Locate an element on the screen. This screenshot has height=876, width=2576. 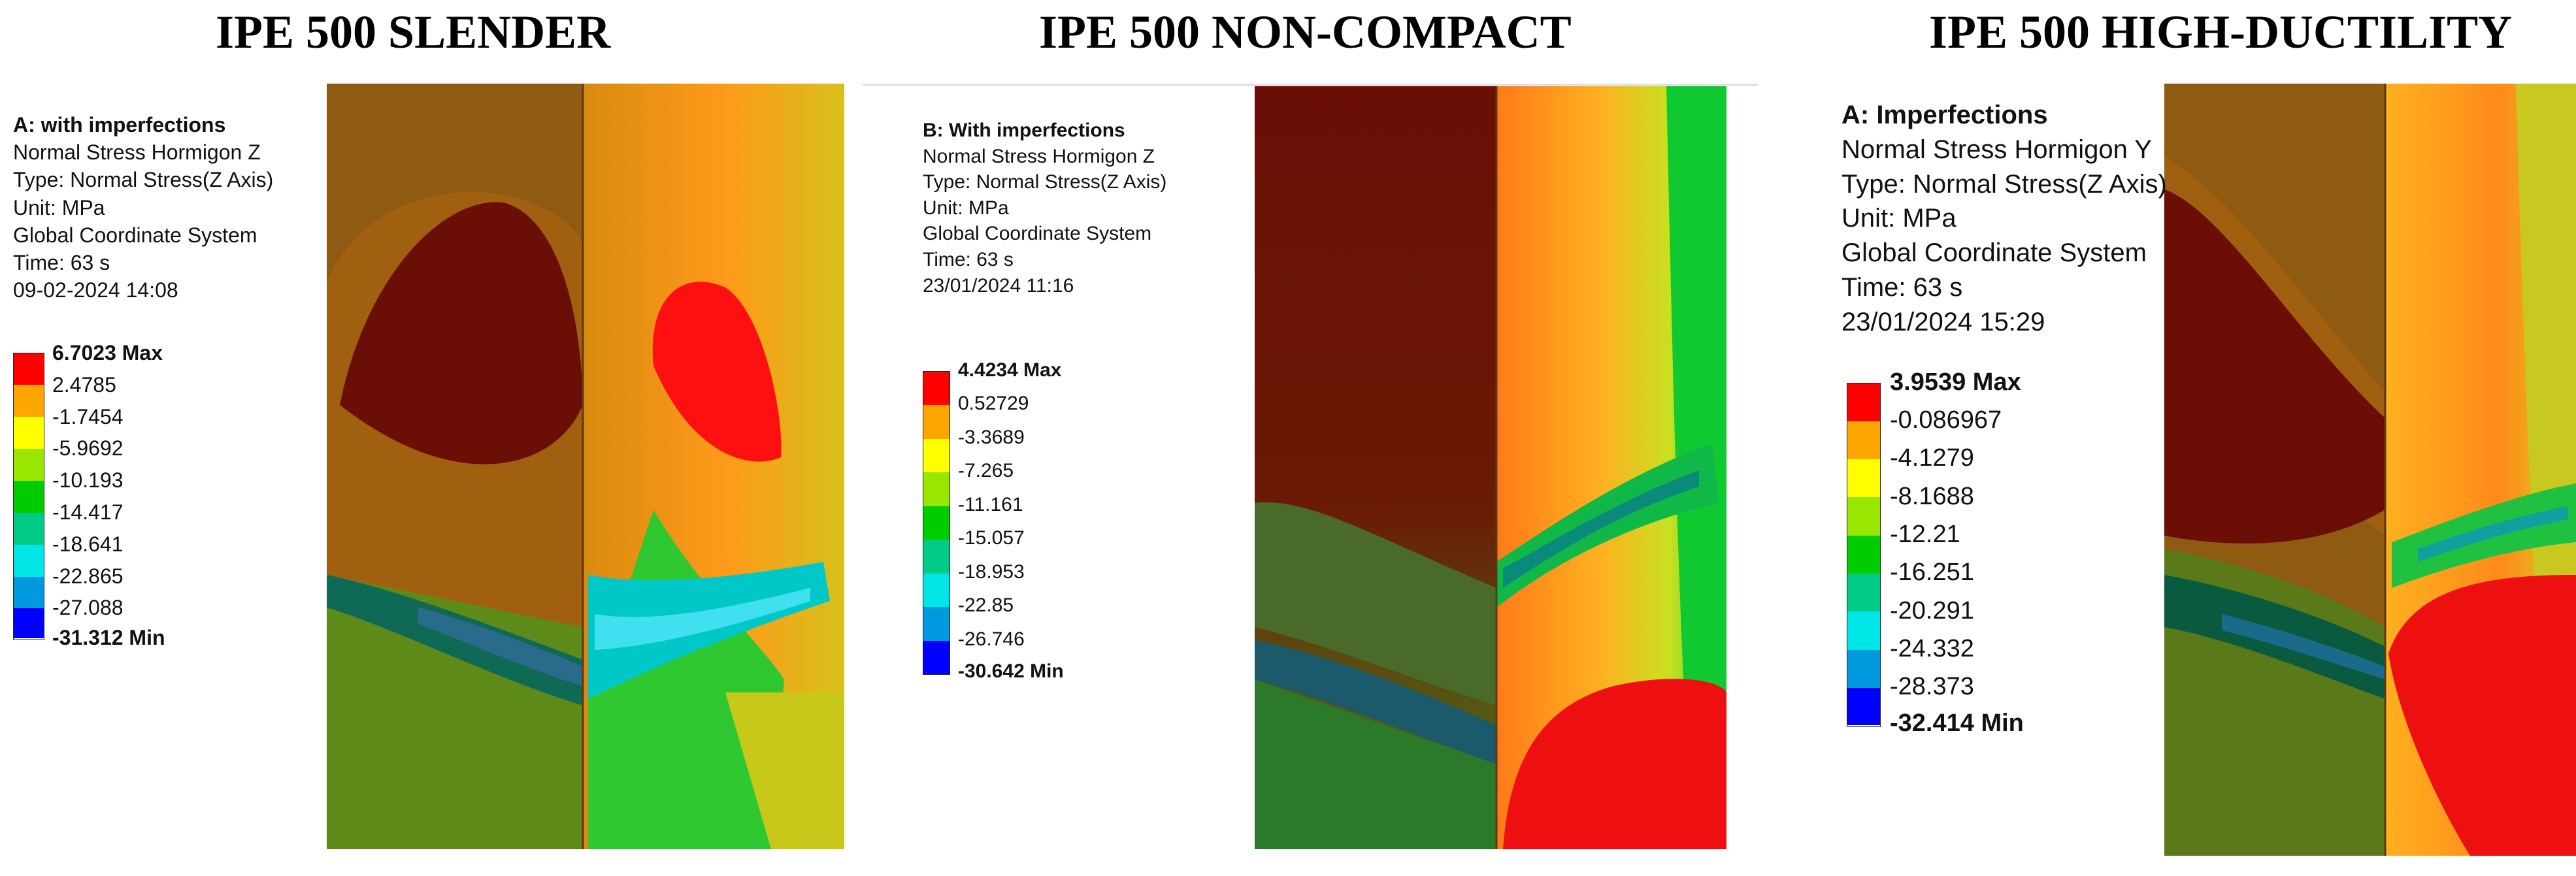
info-header: B: With imperfections is located at coordinates (1024, 130).